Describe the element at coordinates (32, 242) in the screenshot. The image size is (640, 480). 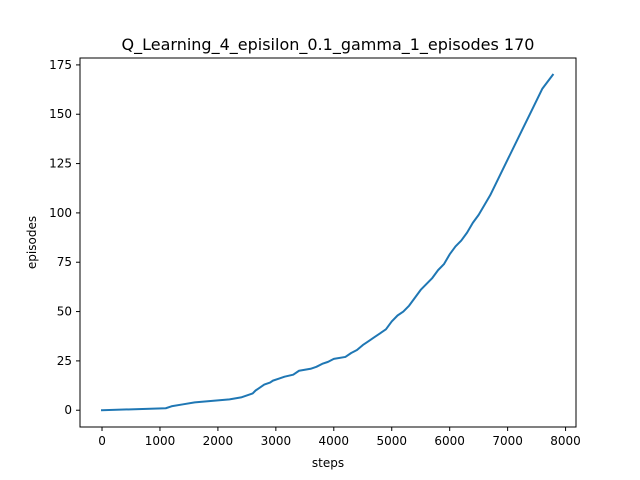
I see `y-axis-label: episodes` at that location.